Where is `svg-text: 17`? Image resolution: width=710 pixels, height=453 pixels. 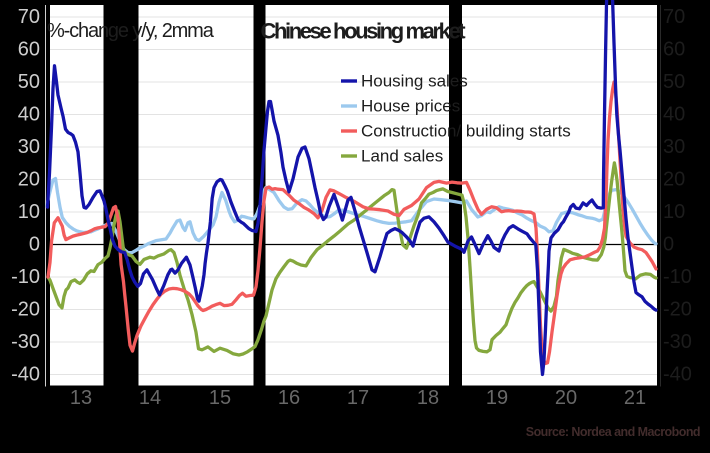
svg-text: 17 is located at coordinates (358, 398).